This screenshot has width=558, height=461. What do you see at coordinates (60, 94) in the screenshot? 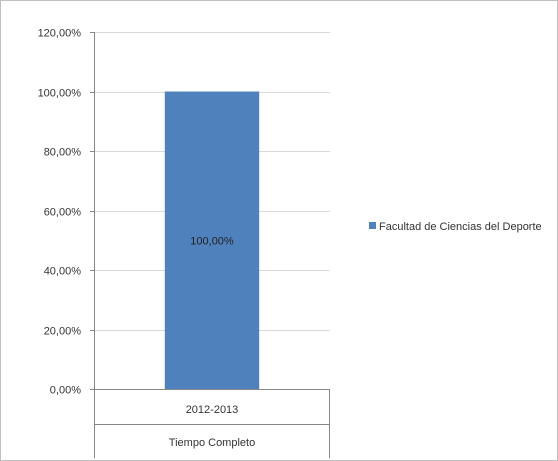
I see `y-tick-label: 100,00%` at bounding box center [60, 94].